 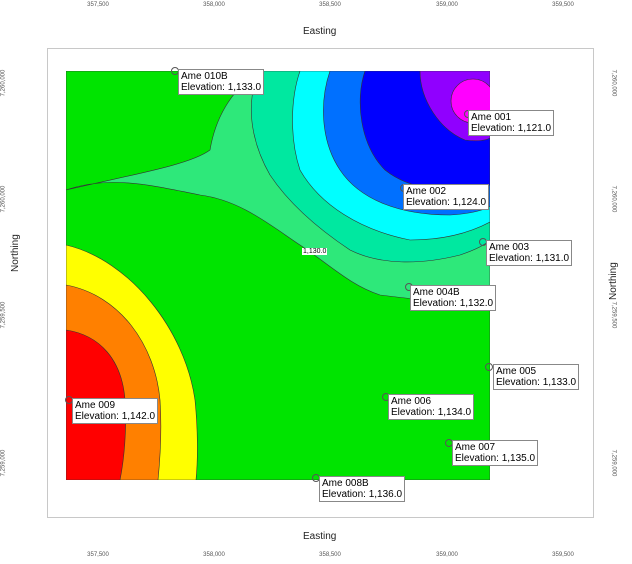 I want to click on well-elevation: Elevation: 1,135.0, so click(x=495, y=458).